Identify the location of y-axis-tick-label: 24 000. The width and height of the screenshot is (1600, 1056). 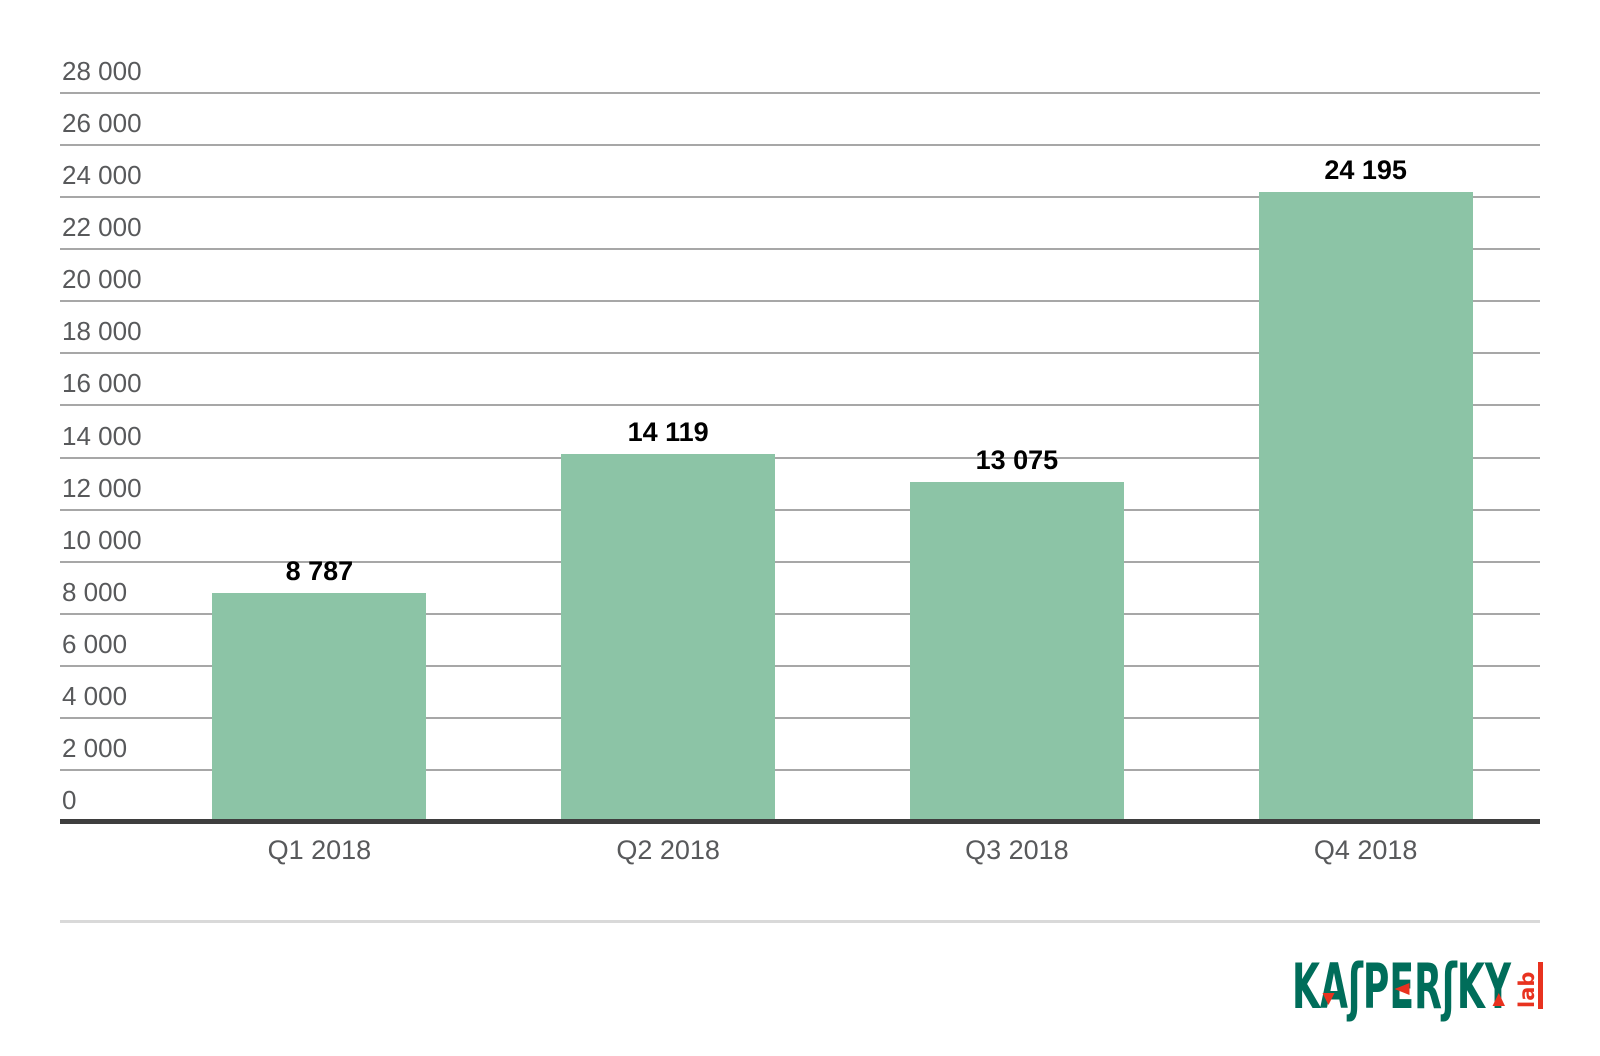
(102, 175).